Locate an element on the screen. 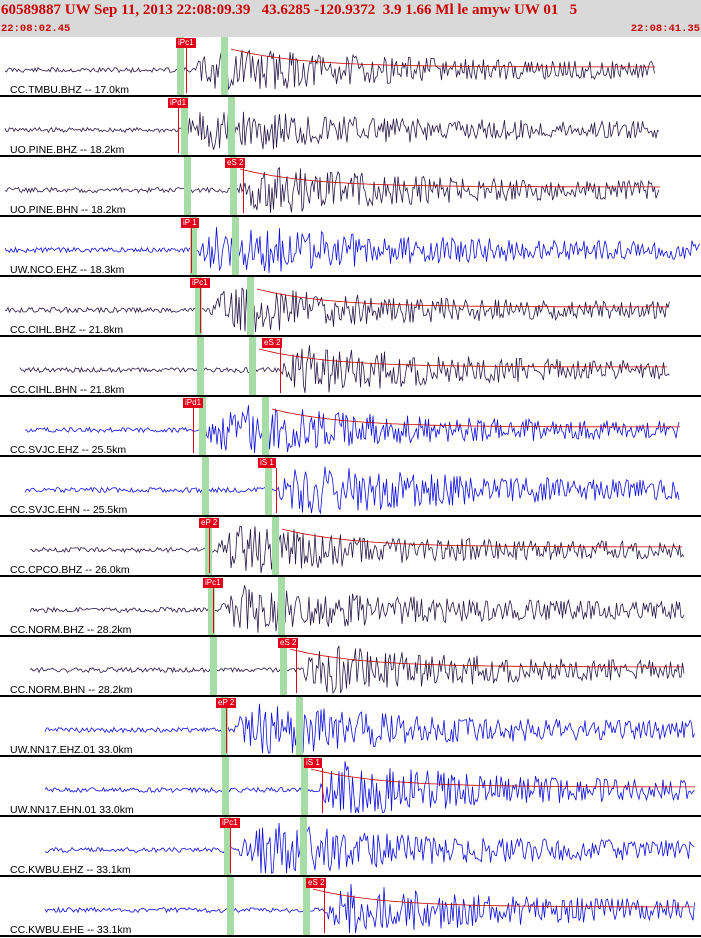 The width and height of the screenshot is (701, 938). time-start: 22:08:02.45 is located at coordinates (36, 29).